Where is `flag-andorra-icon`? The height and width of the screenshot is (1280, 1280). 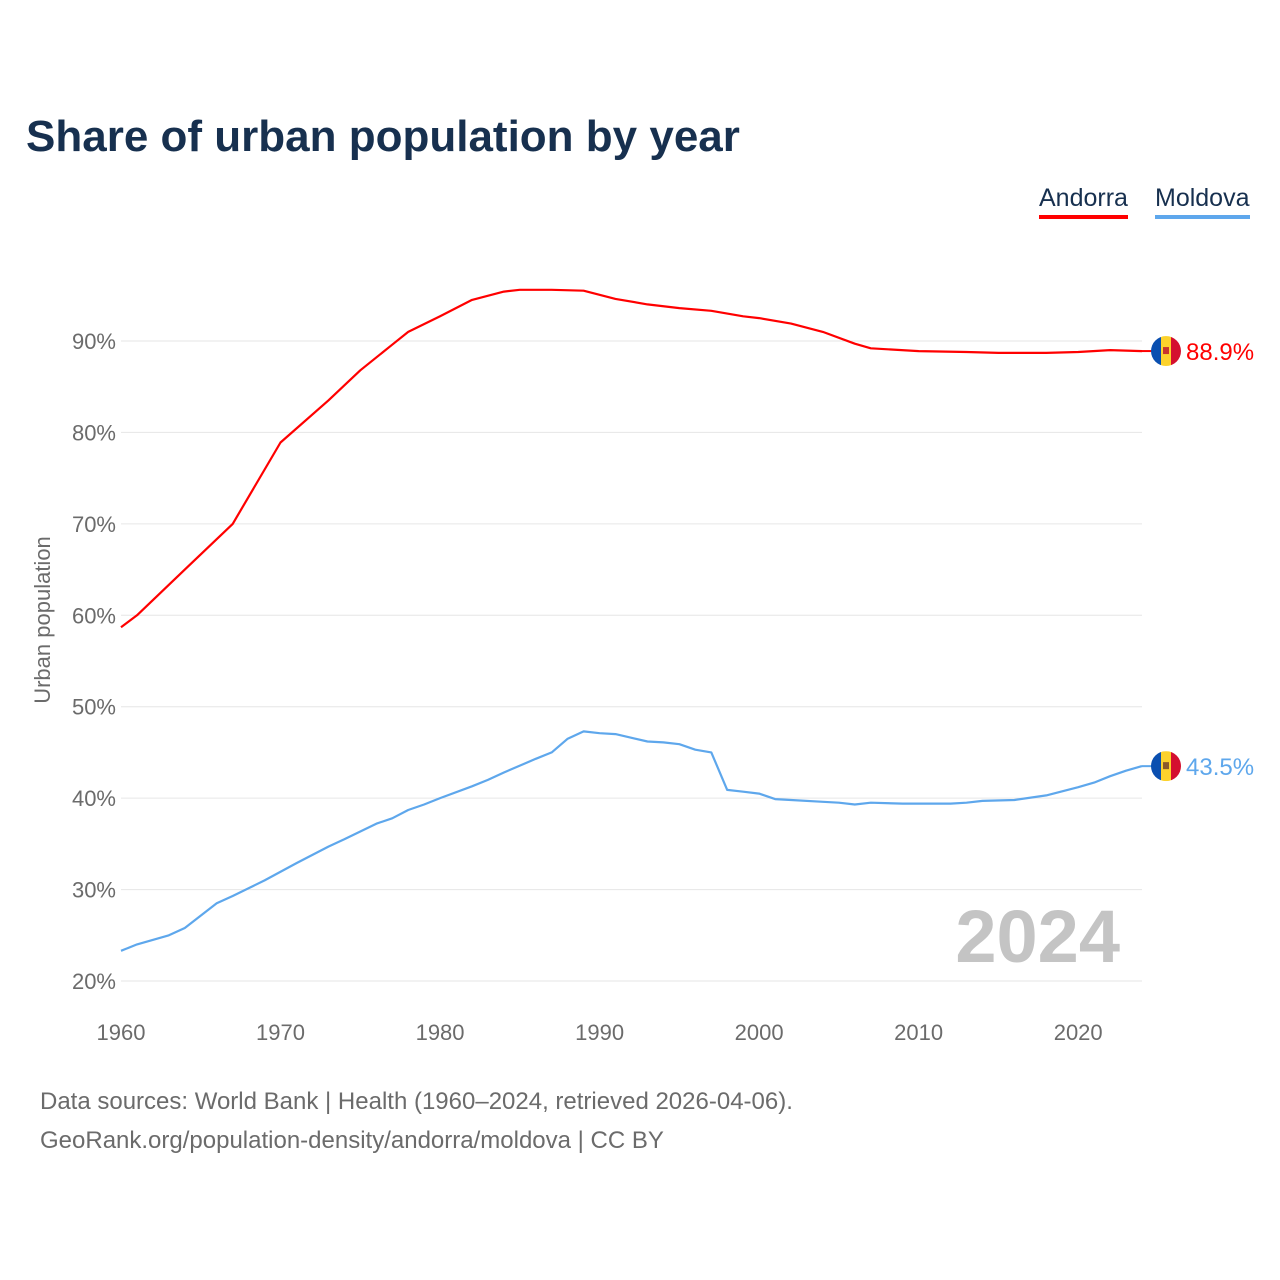
flag-andorra-icon is located at coordinates (1166, 351).